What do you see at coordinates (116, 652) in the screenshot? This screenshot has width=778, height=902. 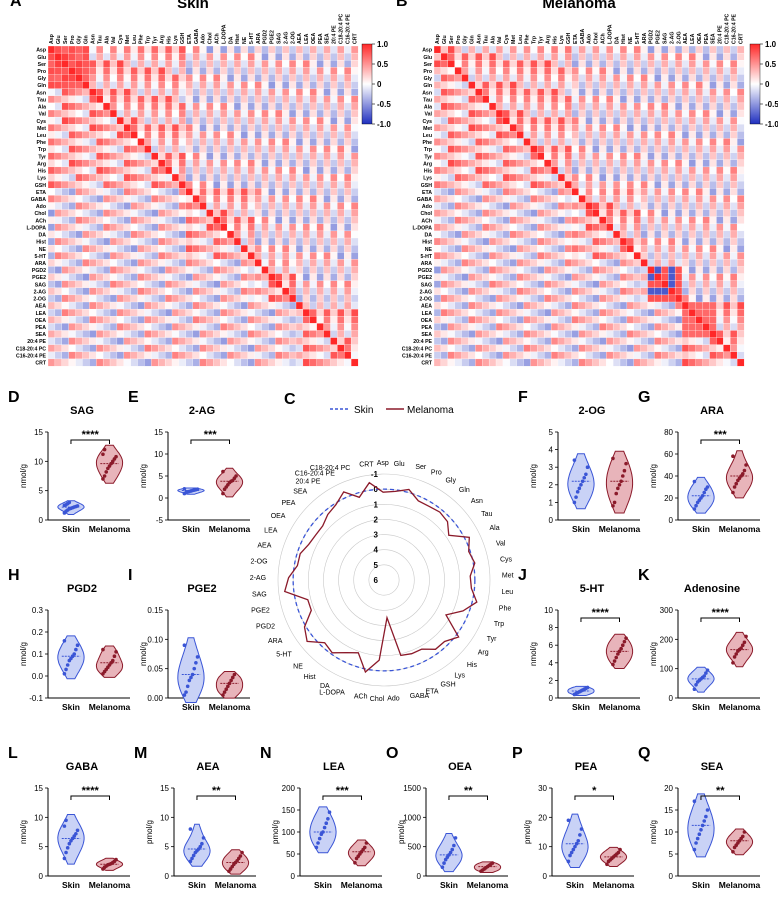 I see `data-point-melanoma` at bounding box center [116, 652].